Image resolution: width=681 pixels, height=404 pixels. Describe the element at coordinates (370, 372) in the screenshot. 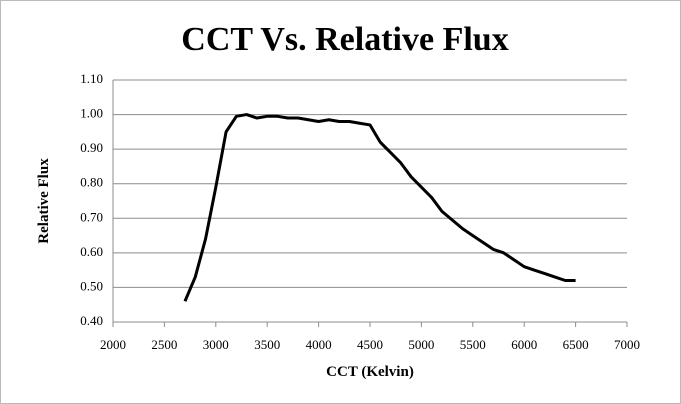

I see `x-axis-label: CCT (Kelvin)` at that location.